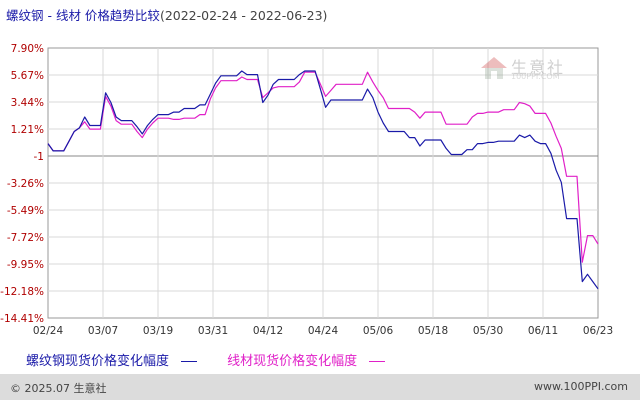 The width and height of the screenshot is (640, 400). I want to click on legend-swatch-rebar, so click(189, 361).